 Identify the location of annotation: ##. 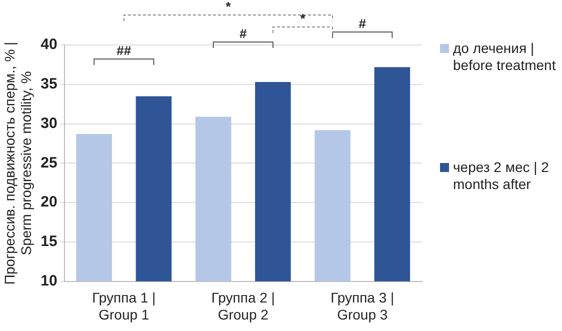
(124, 50).